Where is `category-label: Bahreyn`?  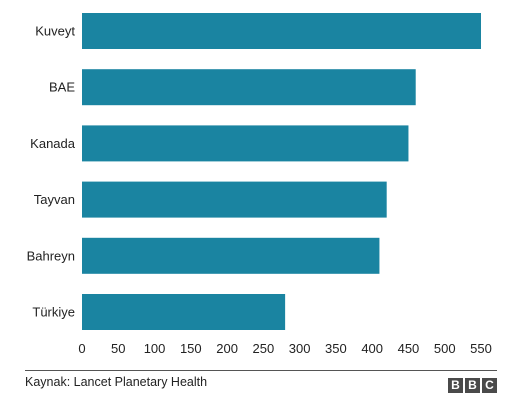
category-label: Bahreyn is located at coordinates (51, 255).